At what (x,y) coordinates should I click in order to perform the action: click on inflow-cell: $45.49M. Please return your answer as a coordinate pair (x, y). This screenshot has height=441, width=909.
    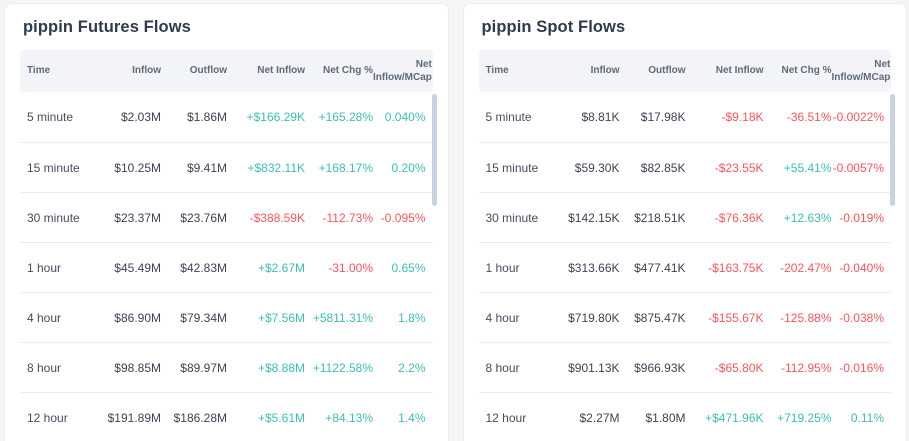
    Looking at the image, I should click on (137, 267).